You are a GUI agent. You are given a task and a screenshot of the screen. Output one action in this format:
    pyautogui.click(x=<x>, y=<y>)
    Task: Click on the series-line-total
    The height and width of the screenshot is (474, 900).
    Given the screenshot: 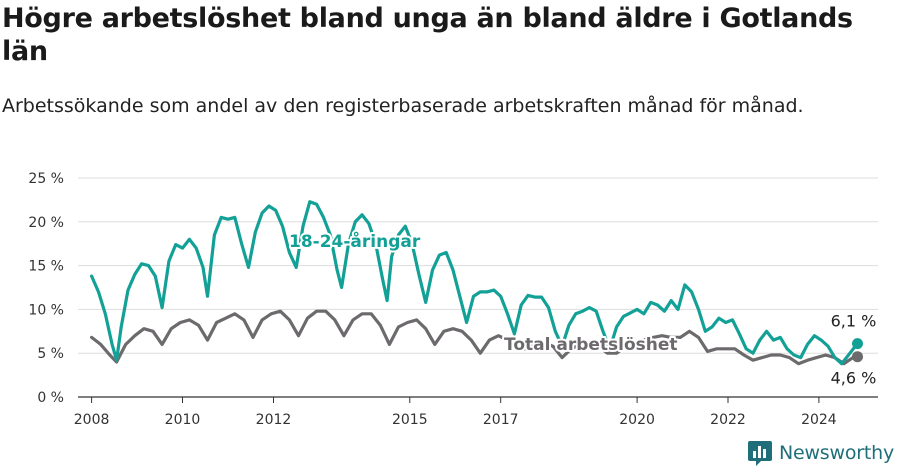 What is the action you would take?
    pyautogui.click(x=475, y=337)
    